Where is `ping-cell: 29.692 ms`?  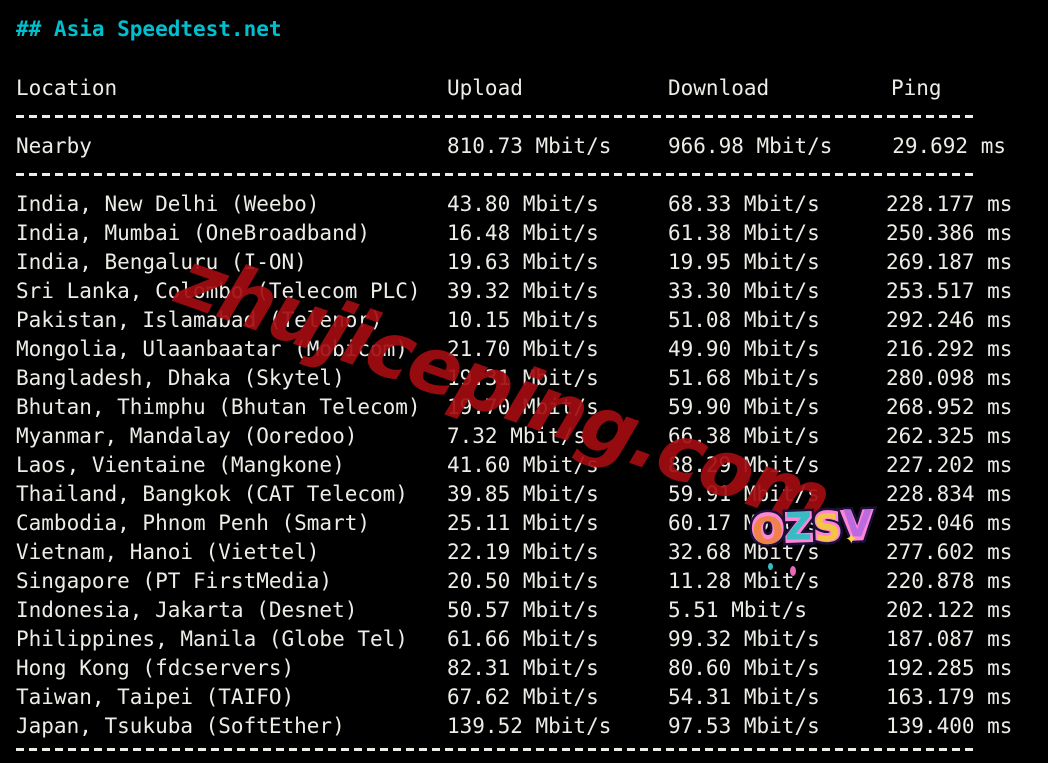
ping-cell: 29.692 ms is located at coordinates (949, 146).